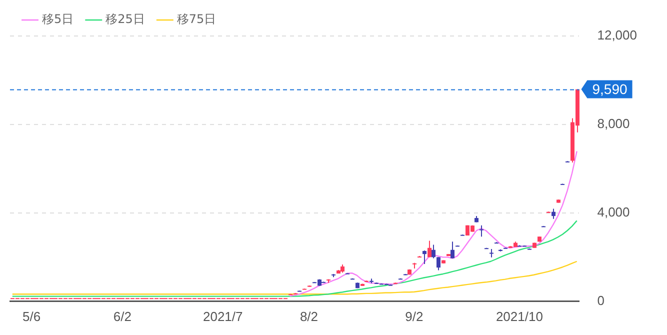  What do you see at coordinates (222, 316) in the screenshot?
I see `x-tick-label: 2021/7` at bounding box center [222, 316].